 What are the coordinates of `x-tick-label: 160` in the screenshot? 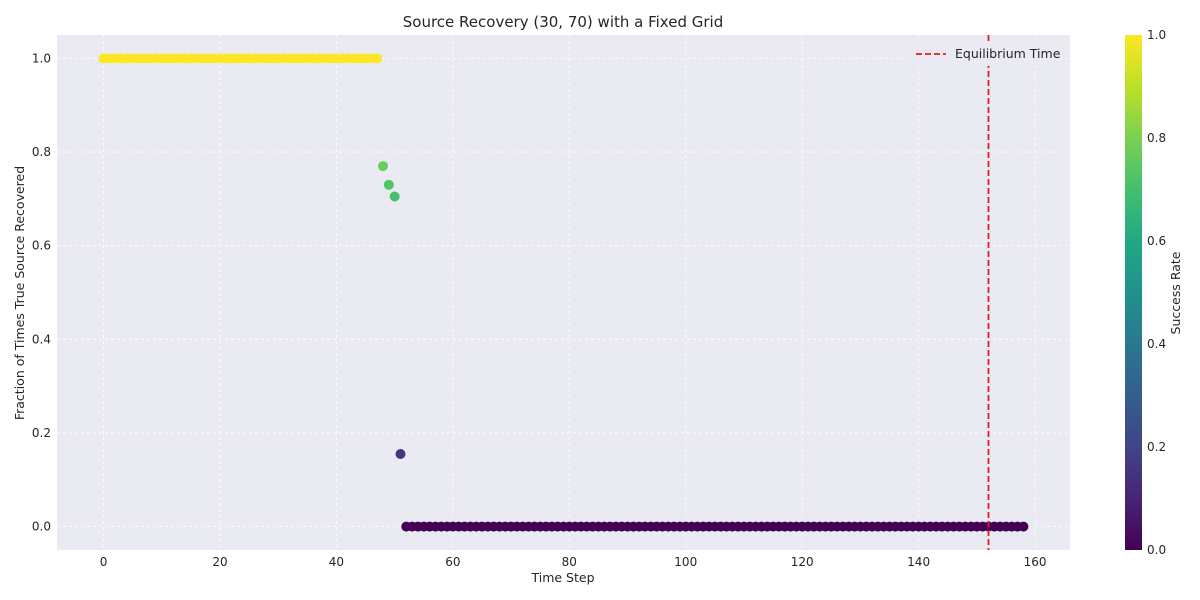 It's located at (1035, 562).